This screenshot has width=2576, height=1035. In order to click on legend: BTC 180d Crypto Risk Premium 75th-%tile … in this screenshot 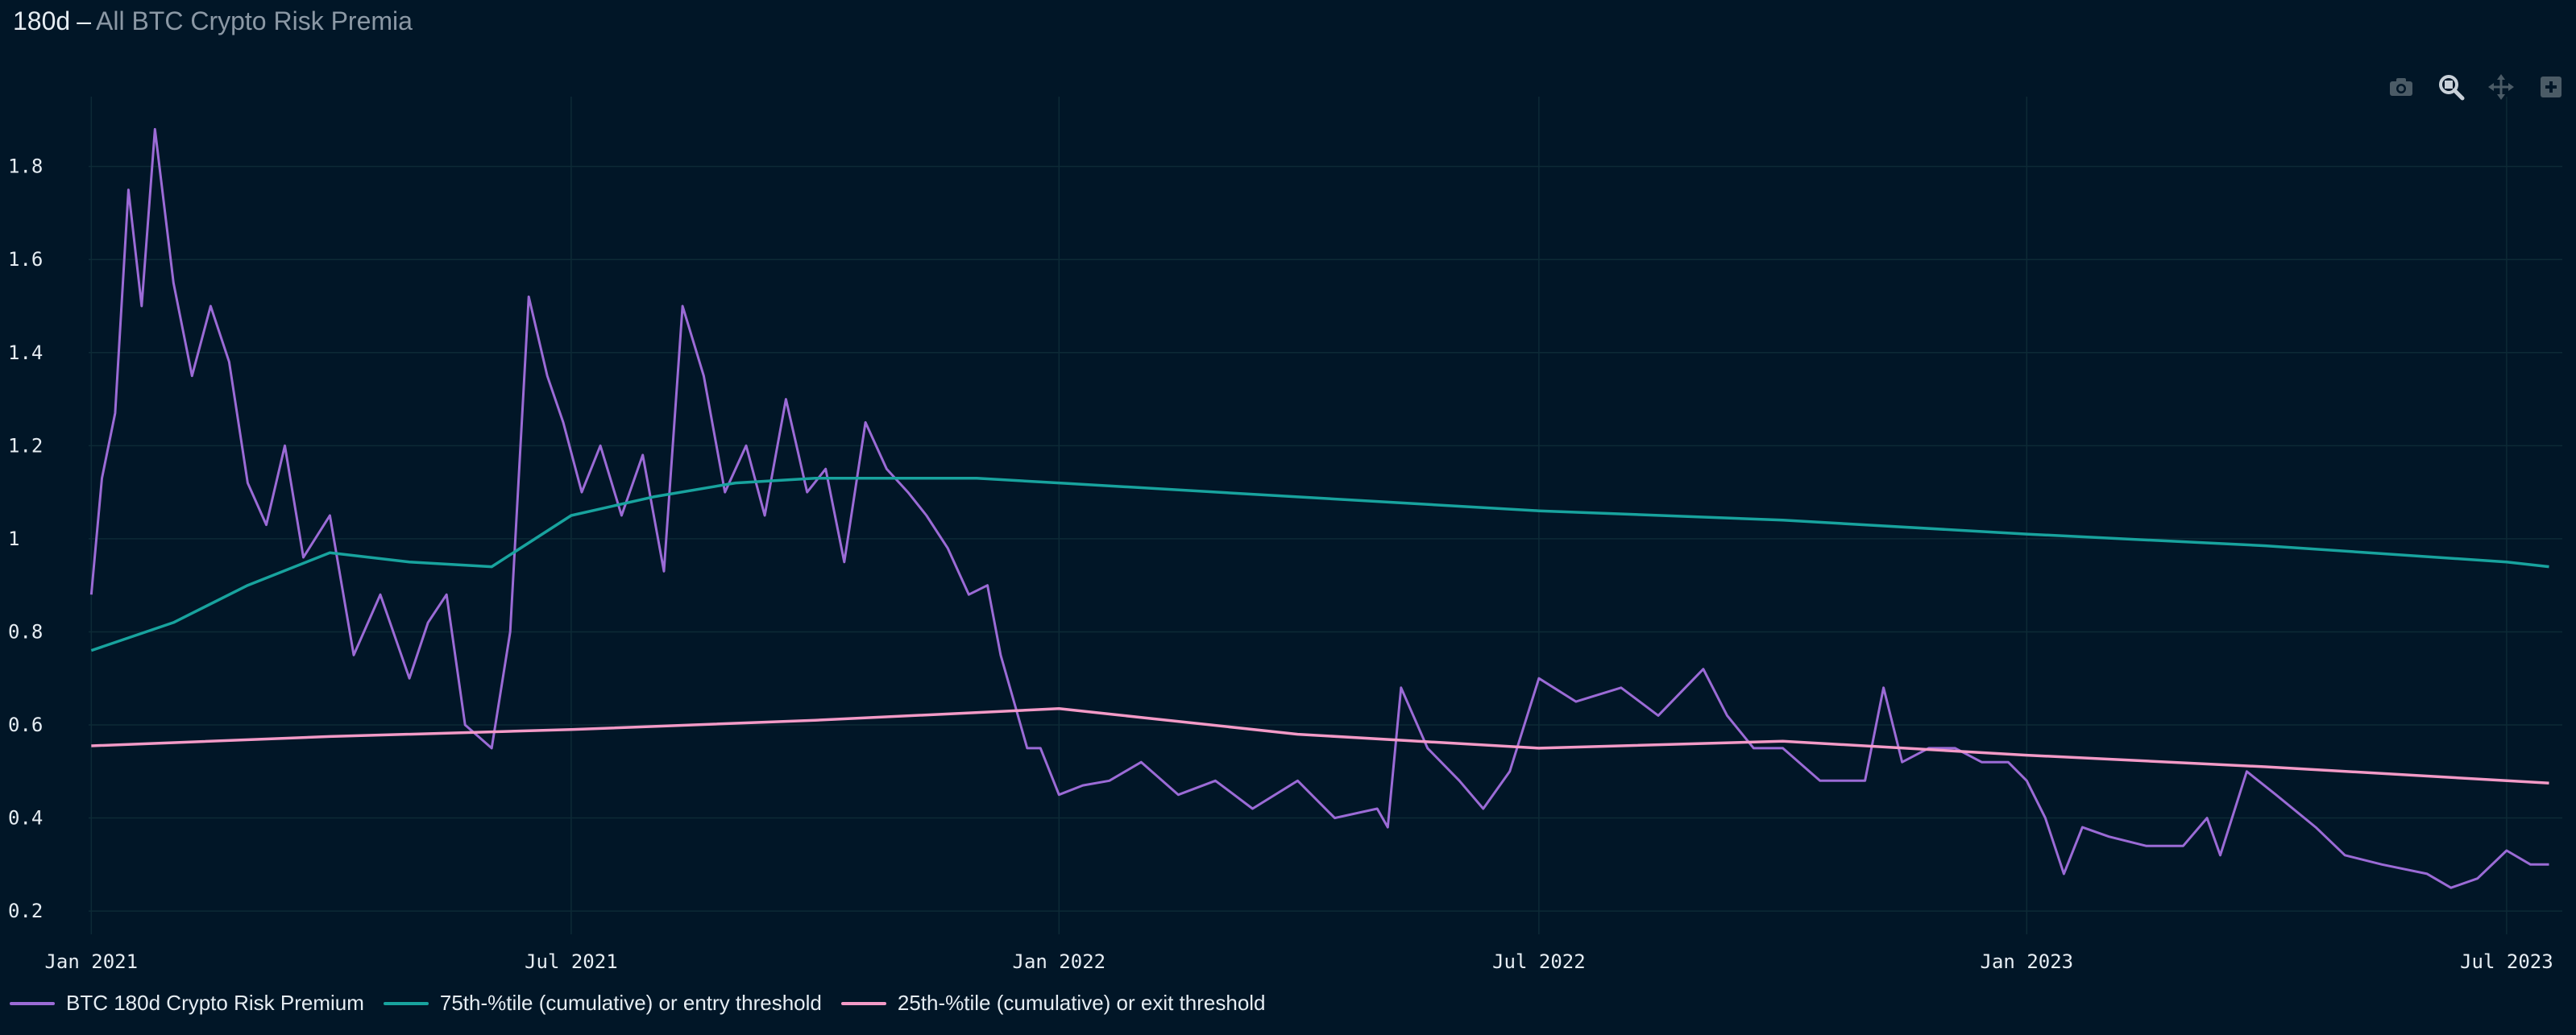, I will do `click(638, 1003)`.